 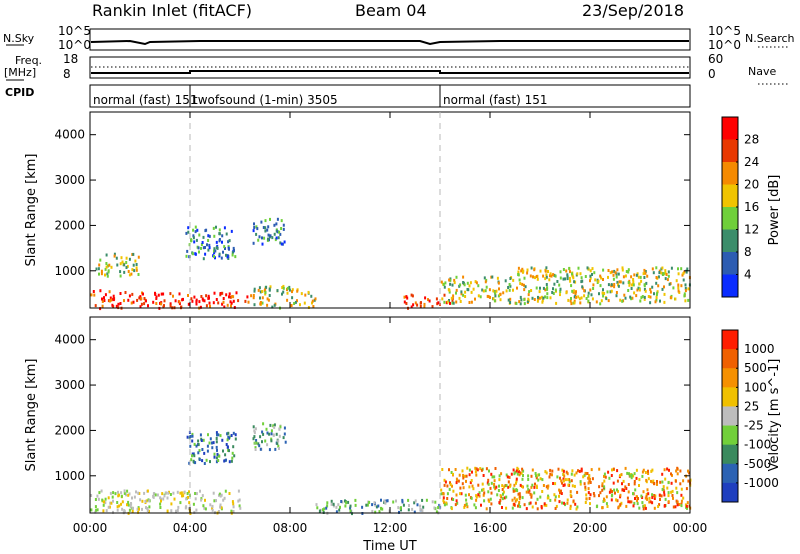 What do you see at coordinates (774, 415) in the screenshot?
I see `velocity-colorbar-label: Velocity [m s^-1]` at bounding box center [774, 415].